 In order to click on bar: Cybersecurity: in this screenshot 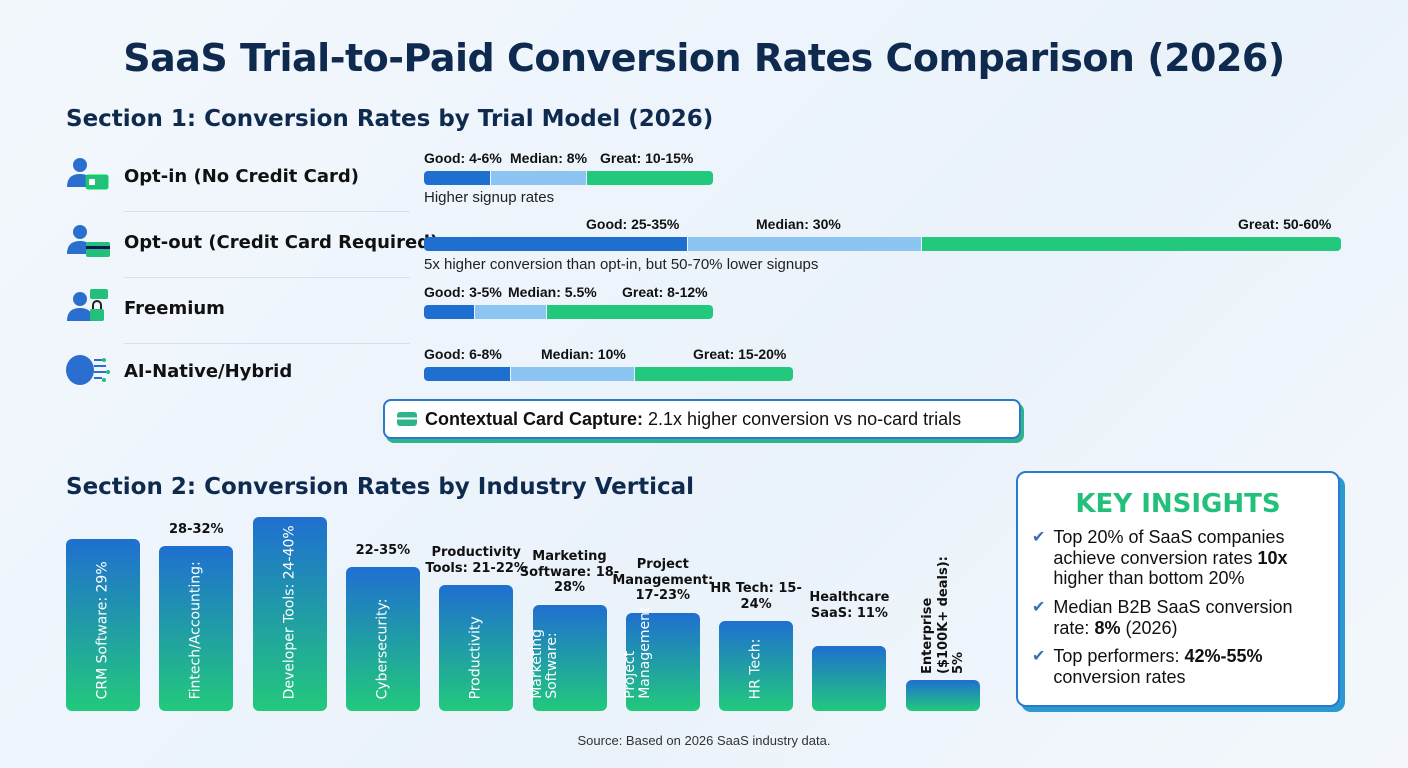, I will do `click(382, 639)`.